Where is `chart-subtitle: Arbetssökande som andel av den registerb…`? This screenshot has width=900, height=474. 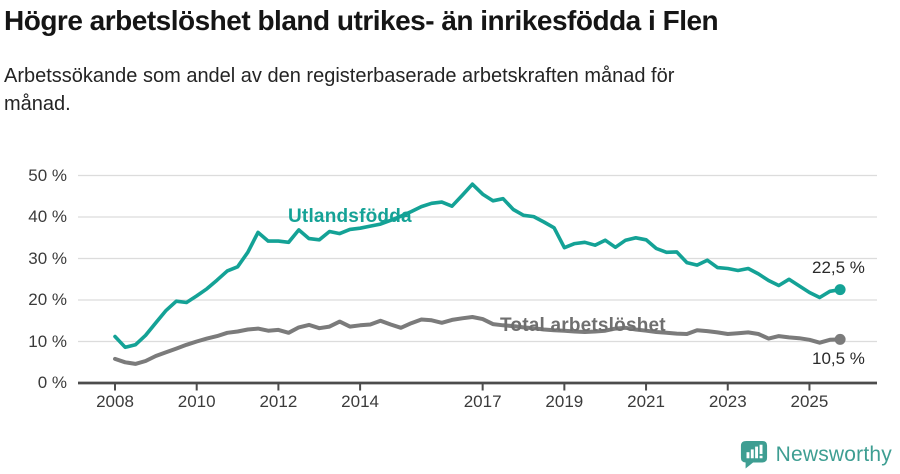
chart-subtitle: Arbetssökande som andel av den registerb… is located at coordinates (339, 90).